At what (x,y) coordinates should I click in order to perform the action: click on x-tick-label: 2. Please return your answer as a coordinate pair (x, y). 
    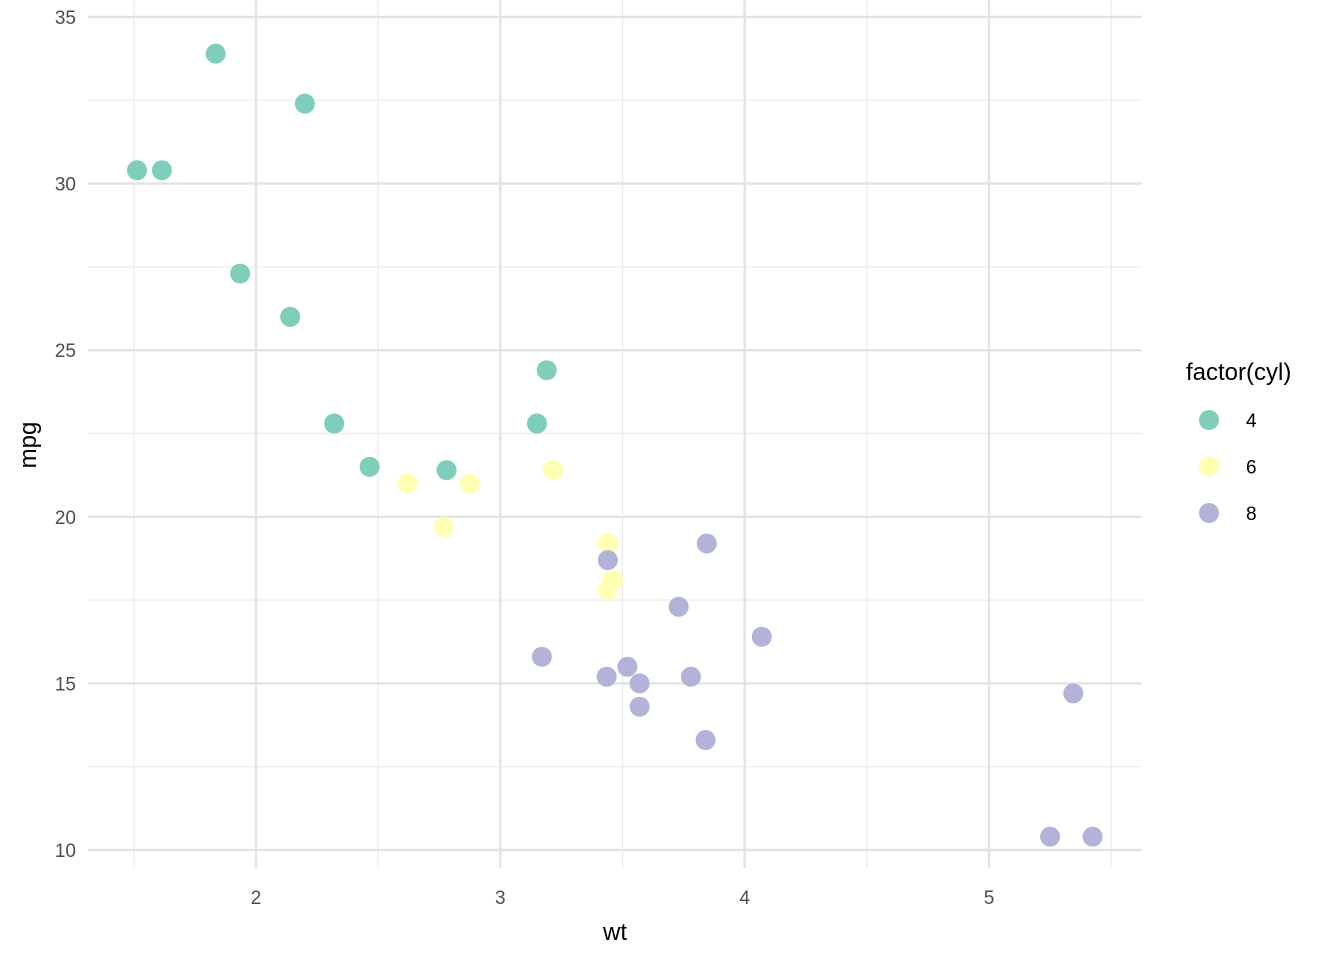
    Looking at the image, I should click on (256, 898).